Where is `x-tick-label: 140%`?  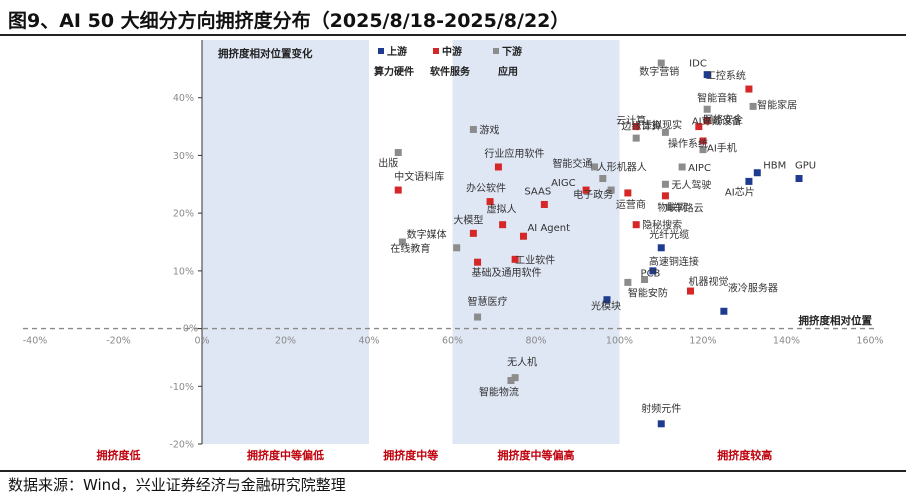 x-tick-label: 140% is located at coordinates (786, 341).